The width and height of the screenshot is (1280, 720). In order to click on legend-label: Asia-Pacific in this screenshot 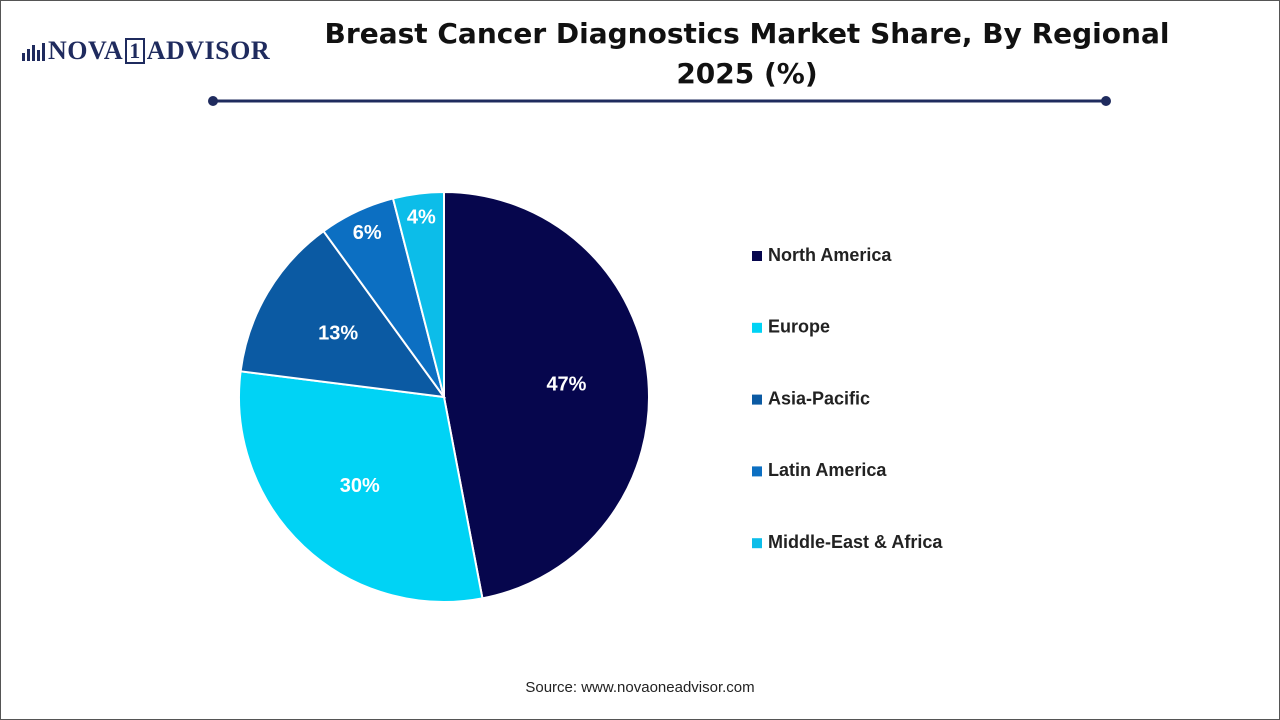, I will do `click(819, 398)`.